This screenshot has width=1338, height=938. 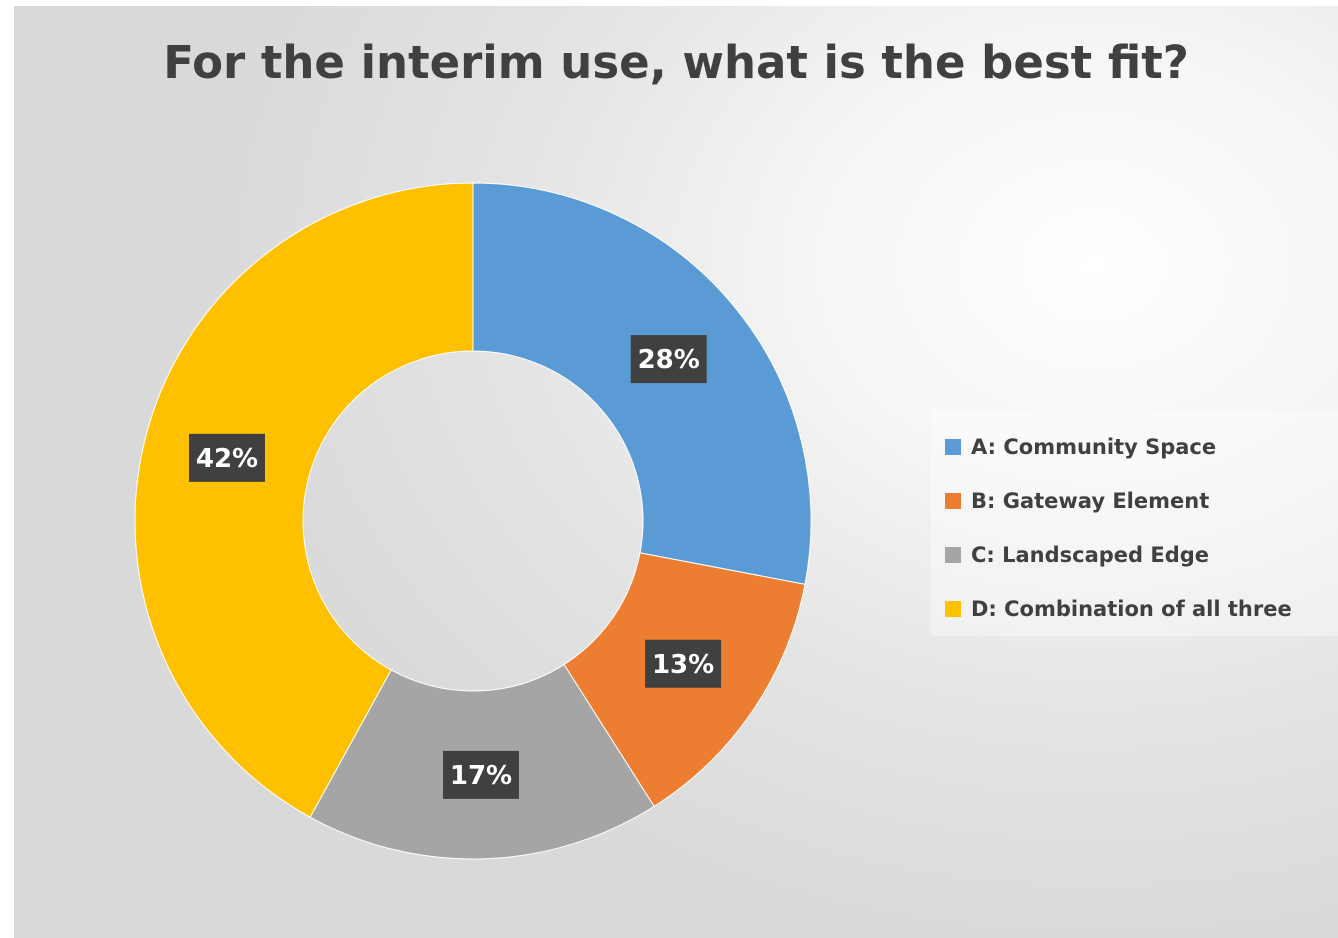 I want to click on legend-item-d: D: Combination of all three, so click(x=1118, y=609).